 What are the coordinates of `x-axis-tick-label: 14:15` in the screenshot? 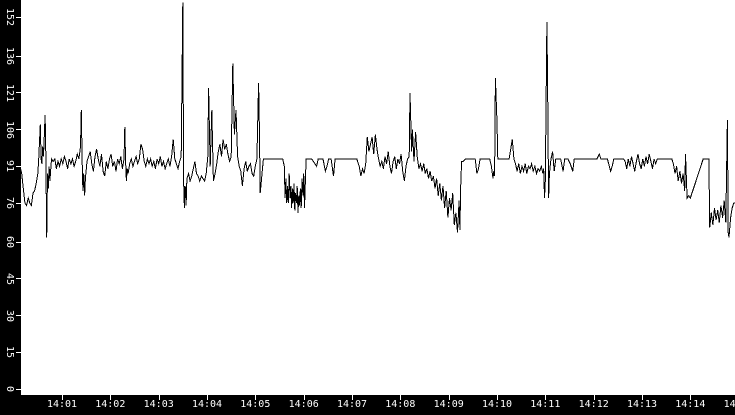 It's located at (729, 404).